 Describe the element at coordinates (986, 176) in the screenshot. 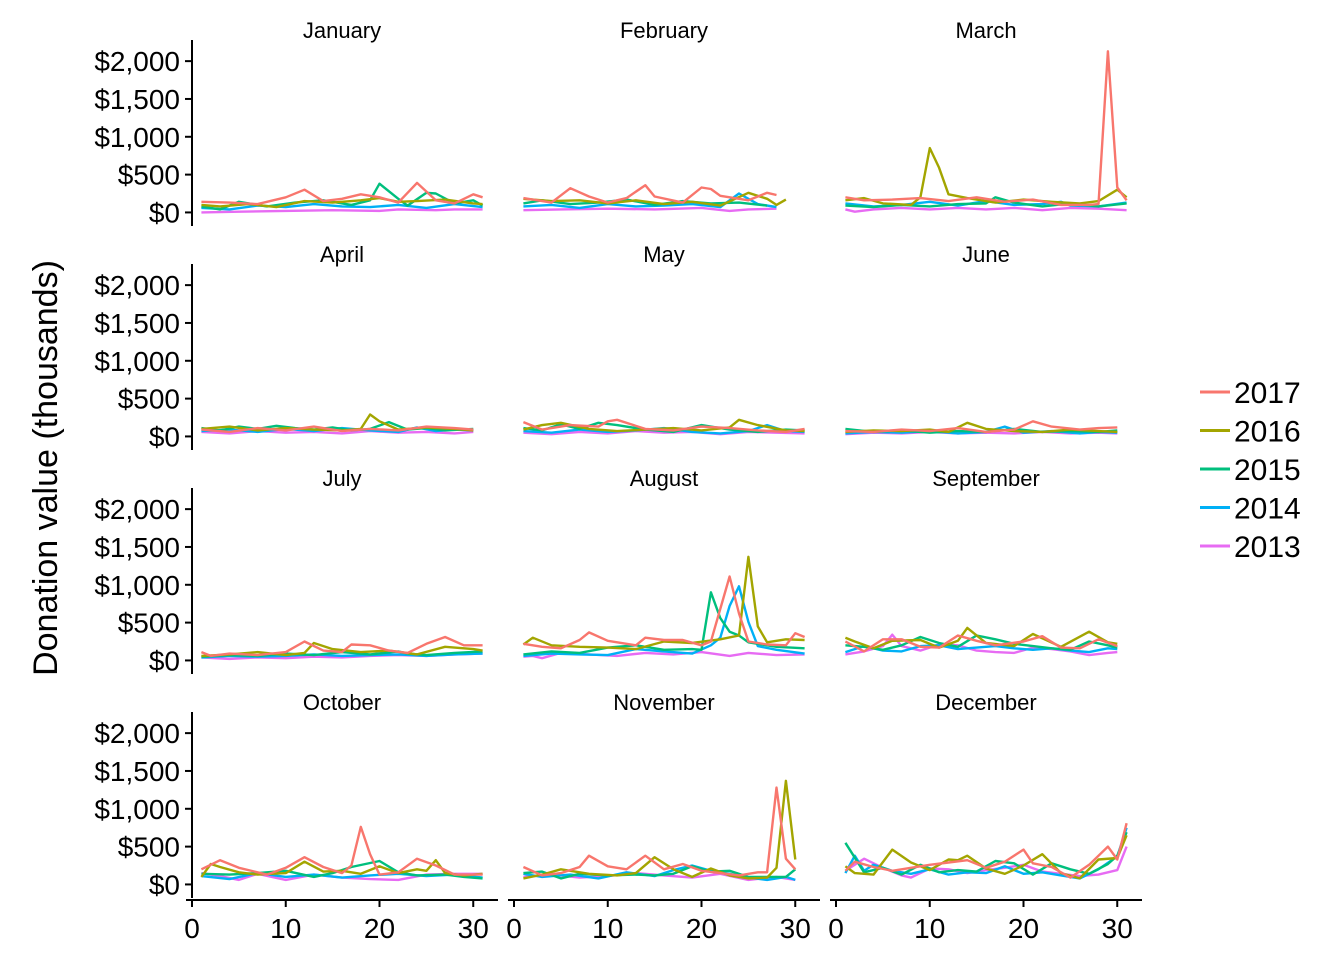

I see `series-line-march-2016` at that location.